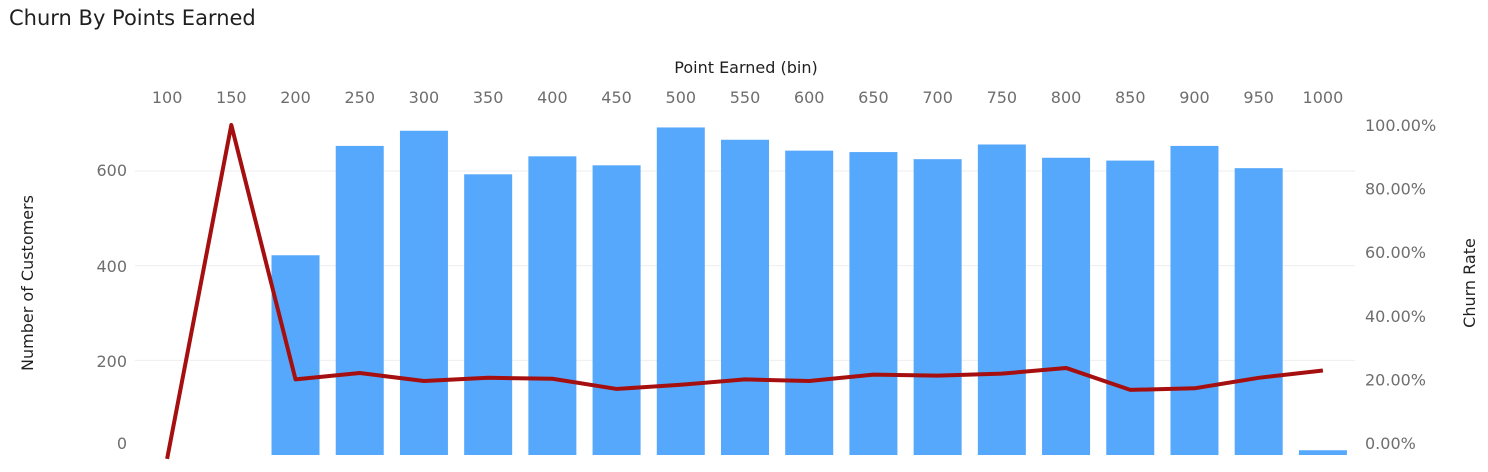 Image resolution: width=1488 pixels, height=472 pixels. Describe the element at coordinates (27, 283) in the screenshot. I see `y-axis-title: Number of Customers` at that location.